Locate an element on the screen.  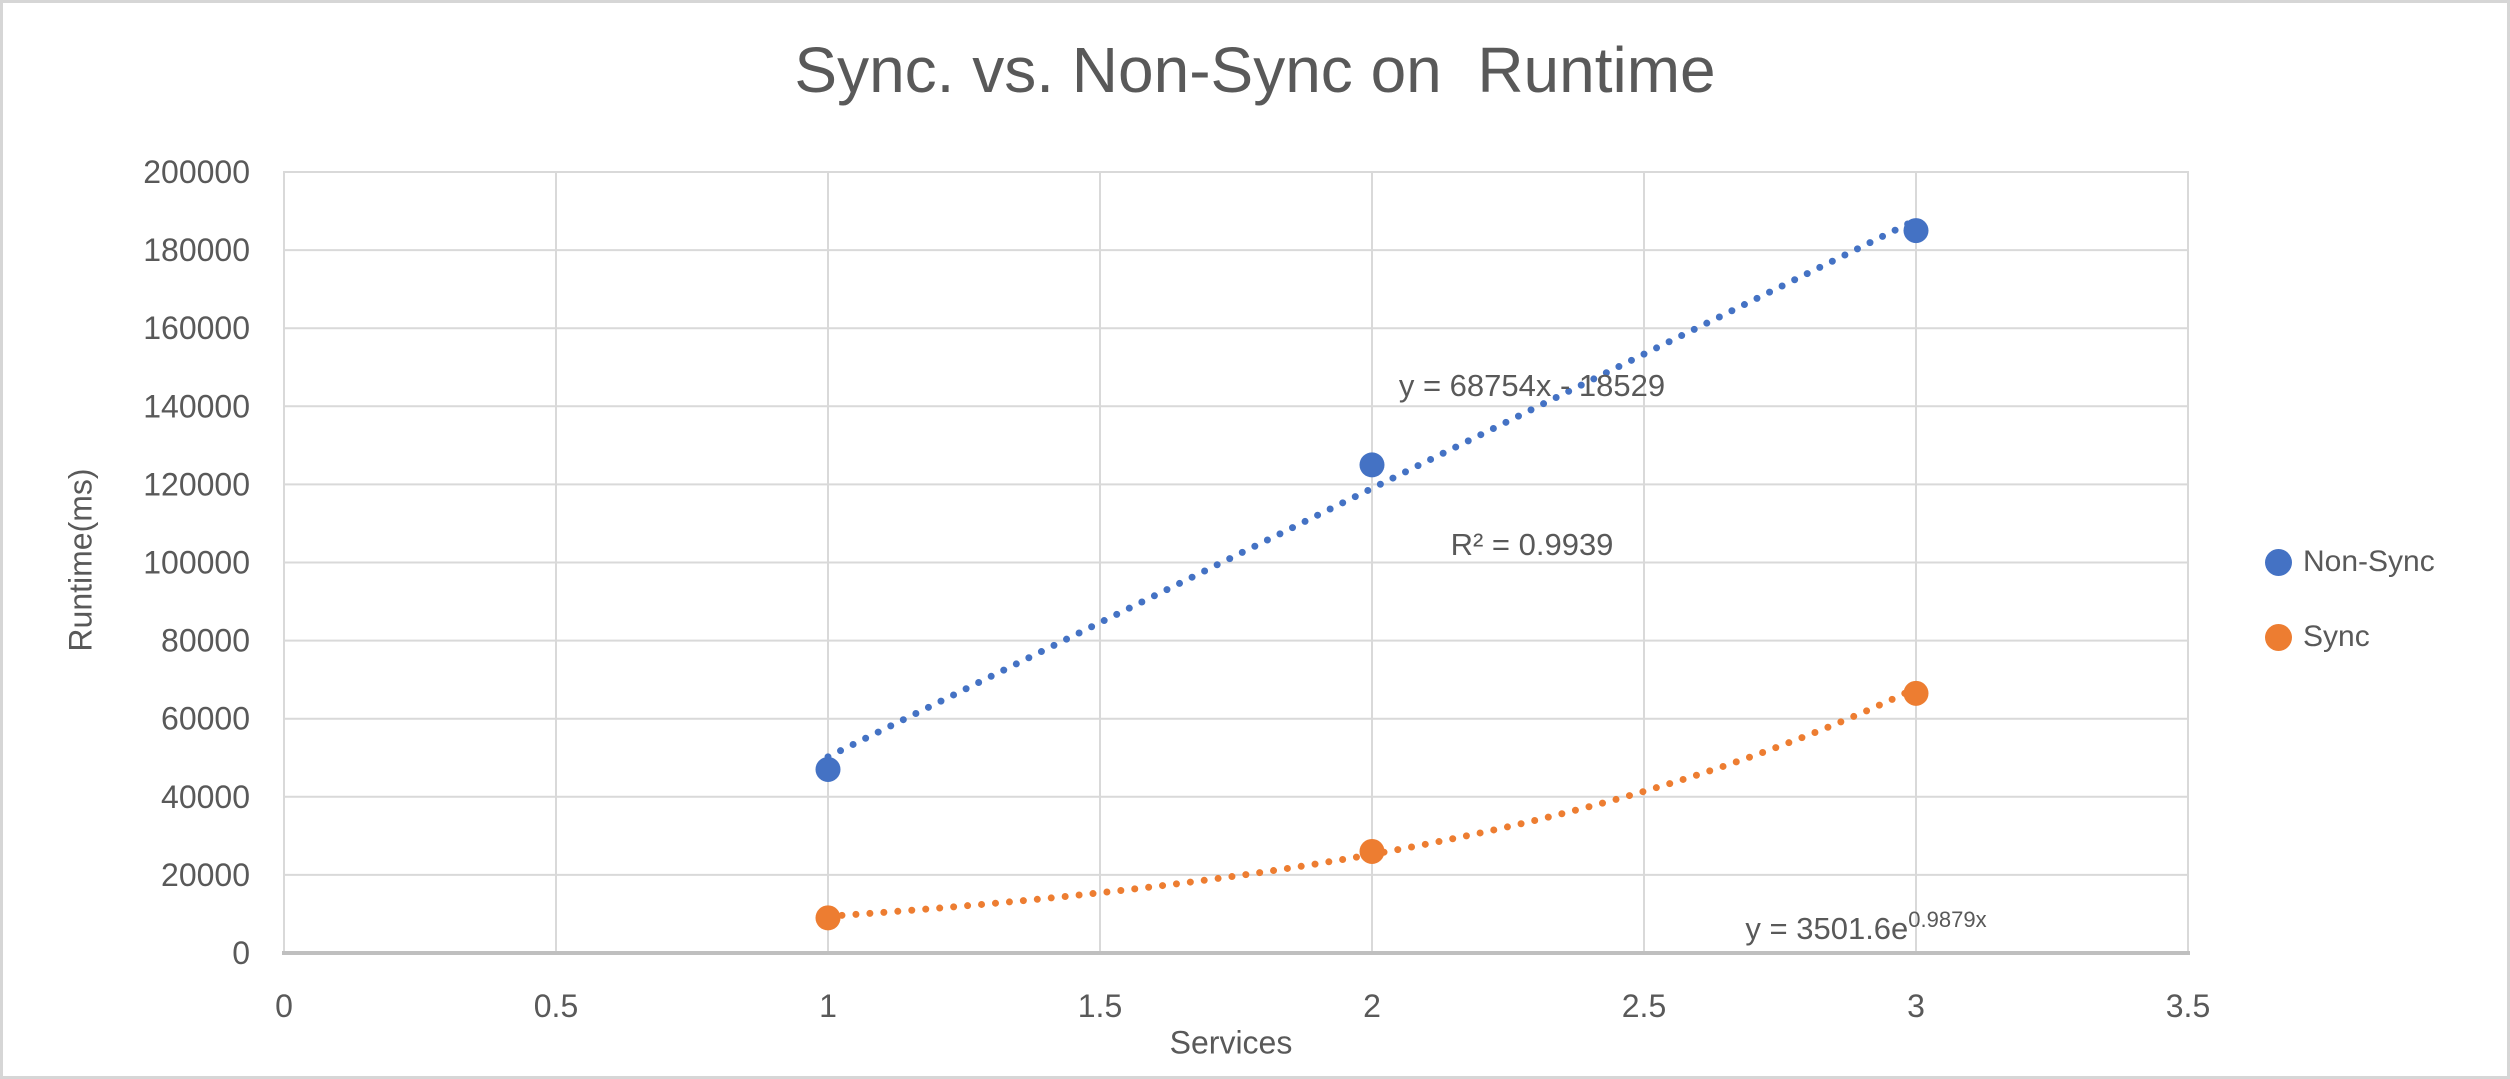
sync-marker-icon is located at coordinates (2278, 637).